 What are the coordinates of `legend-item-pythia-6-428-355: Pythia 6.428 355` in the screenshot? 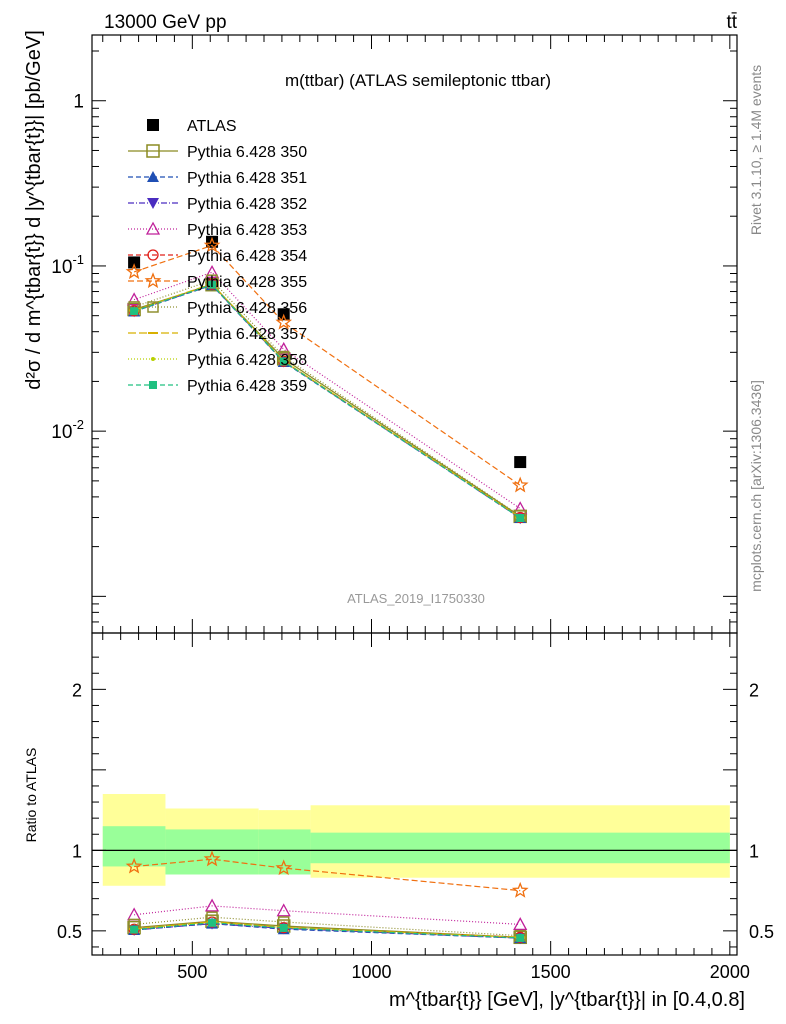 It's located at (217, 281).